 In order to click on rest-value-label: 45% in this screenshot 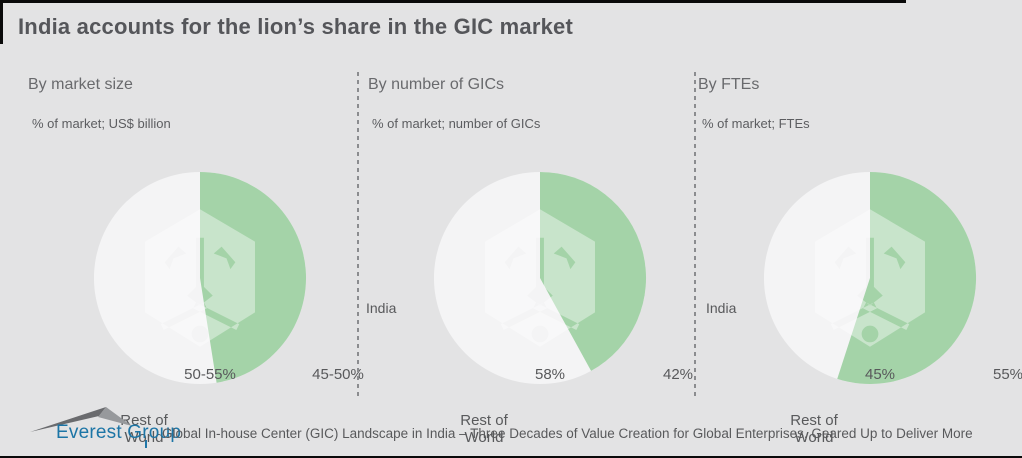, I will do `click(880, 374)`.